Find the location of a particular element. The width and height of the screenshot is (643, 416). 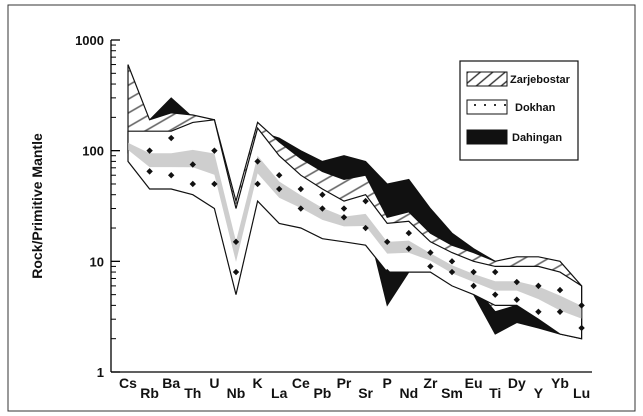

legend-label-dahingan: Dahingan is located at coordinates (537, 138).